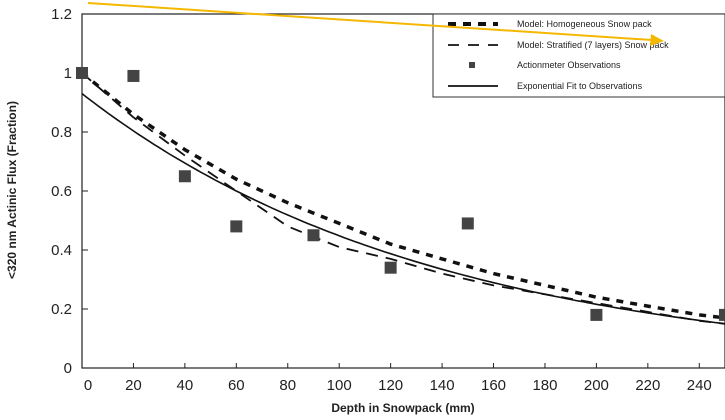  What do you see at coordinates (596, 385) in the screenshot?
I see `x-tick-label: 200` at bounding box center [596, 385].